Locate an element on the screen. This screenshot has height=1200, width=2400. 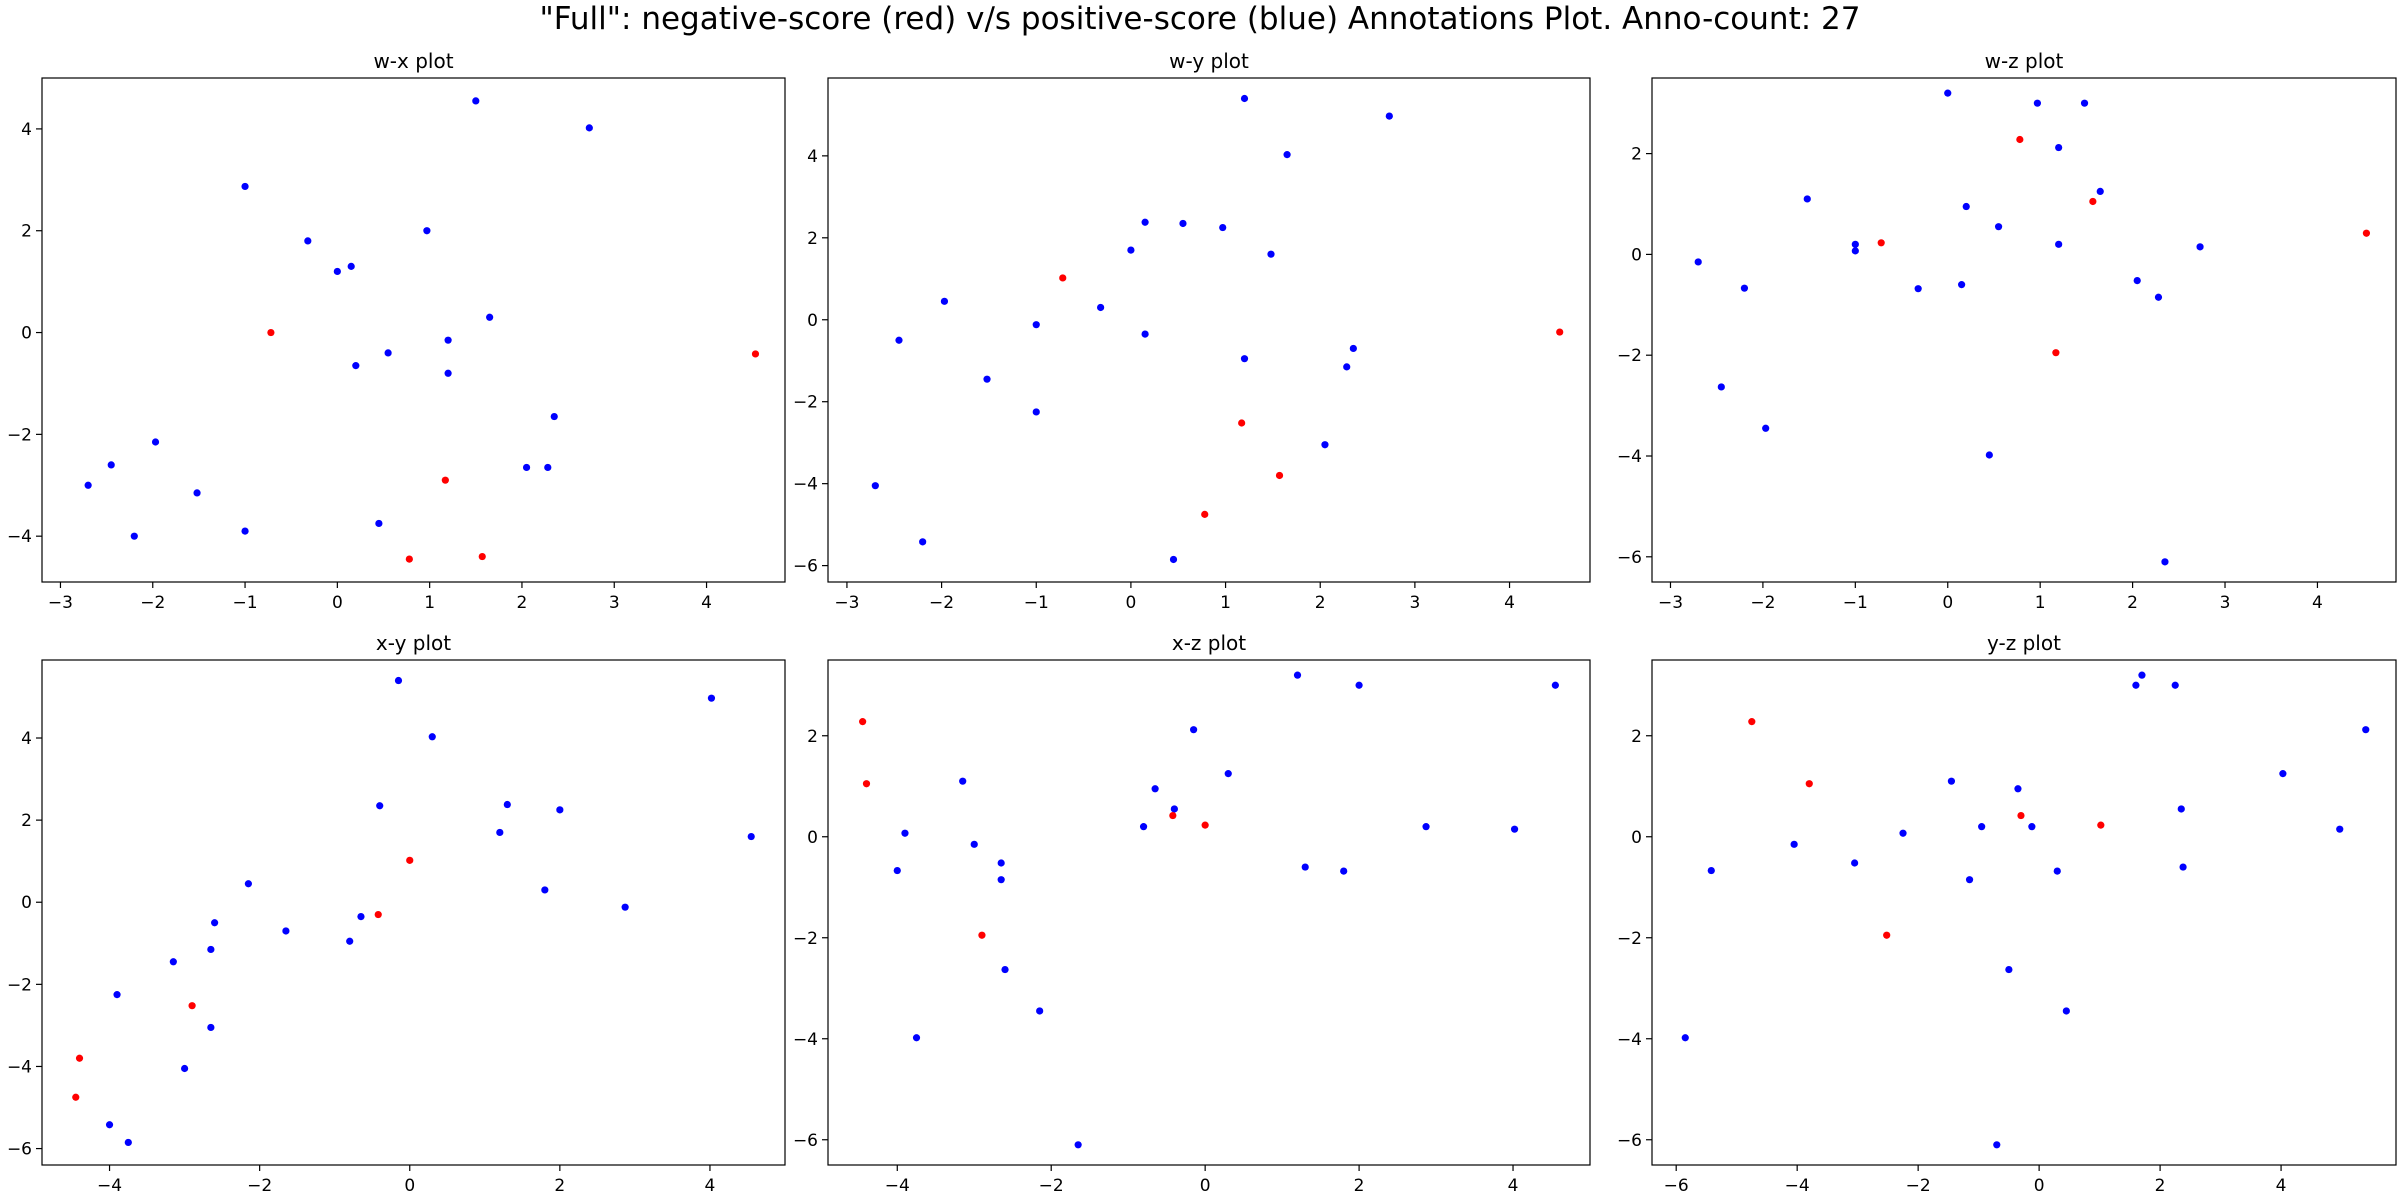
y-tick-label: −4 is located at coordinates (805, 1040).